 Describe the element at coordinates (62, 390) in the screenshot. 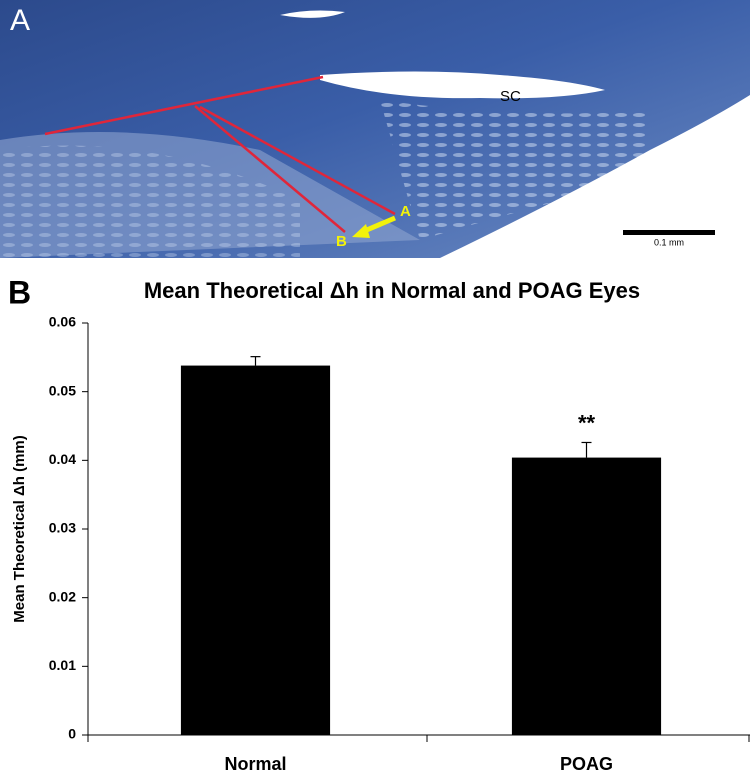

I see `y-tick-label: 0.05` at that location.